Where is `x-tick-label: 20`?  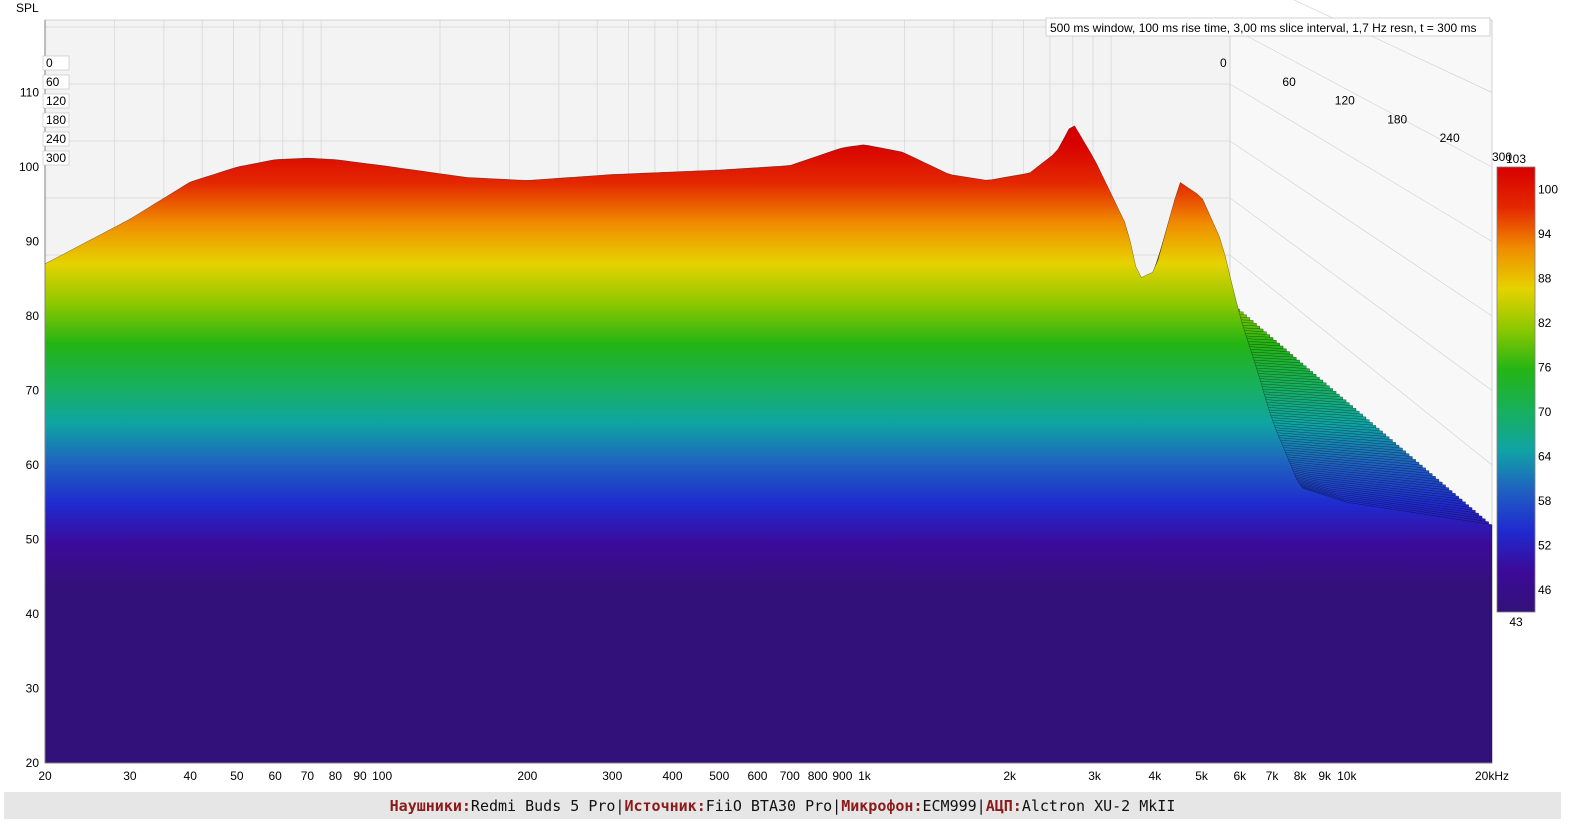
x-tick-label: 20 is located at coordinates (45, 776).